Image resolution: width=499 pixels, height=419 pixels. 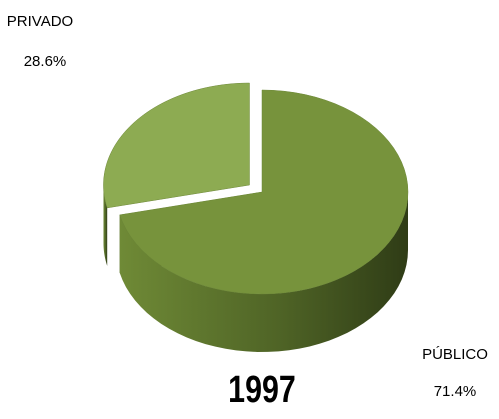 I want to click on slice-label: PRIVADO, so click(x=40, y=21).